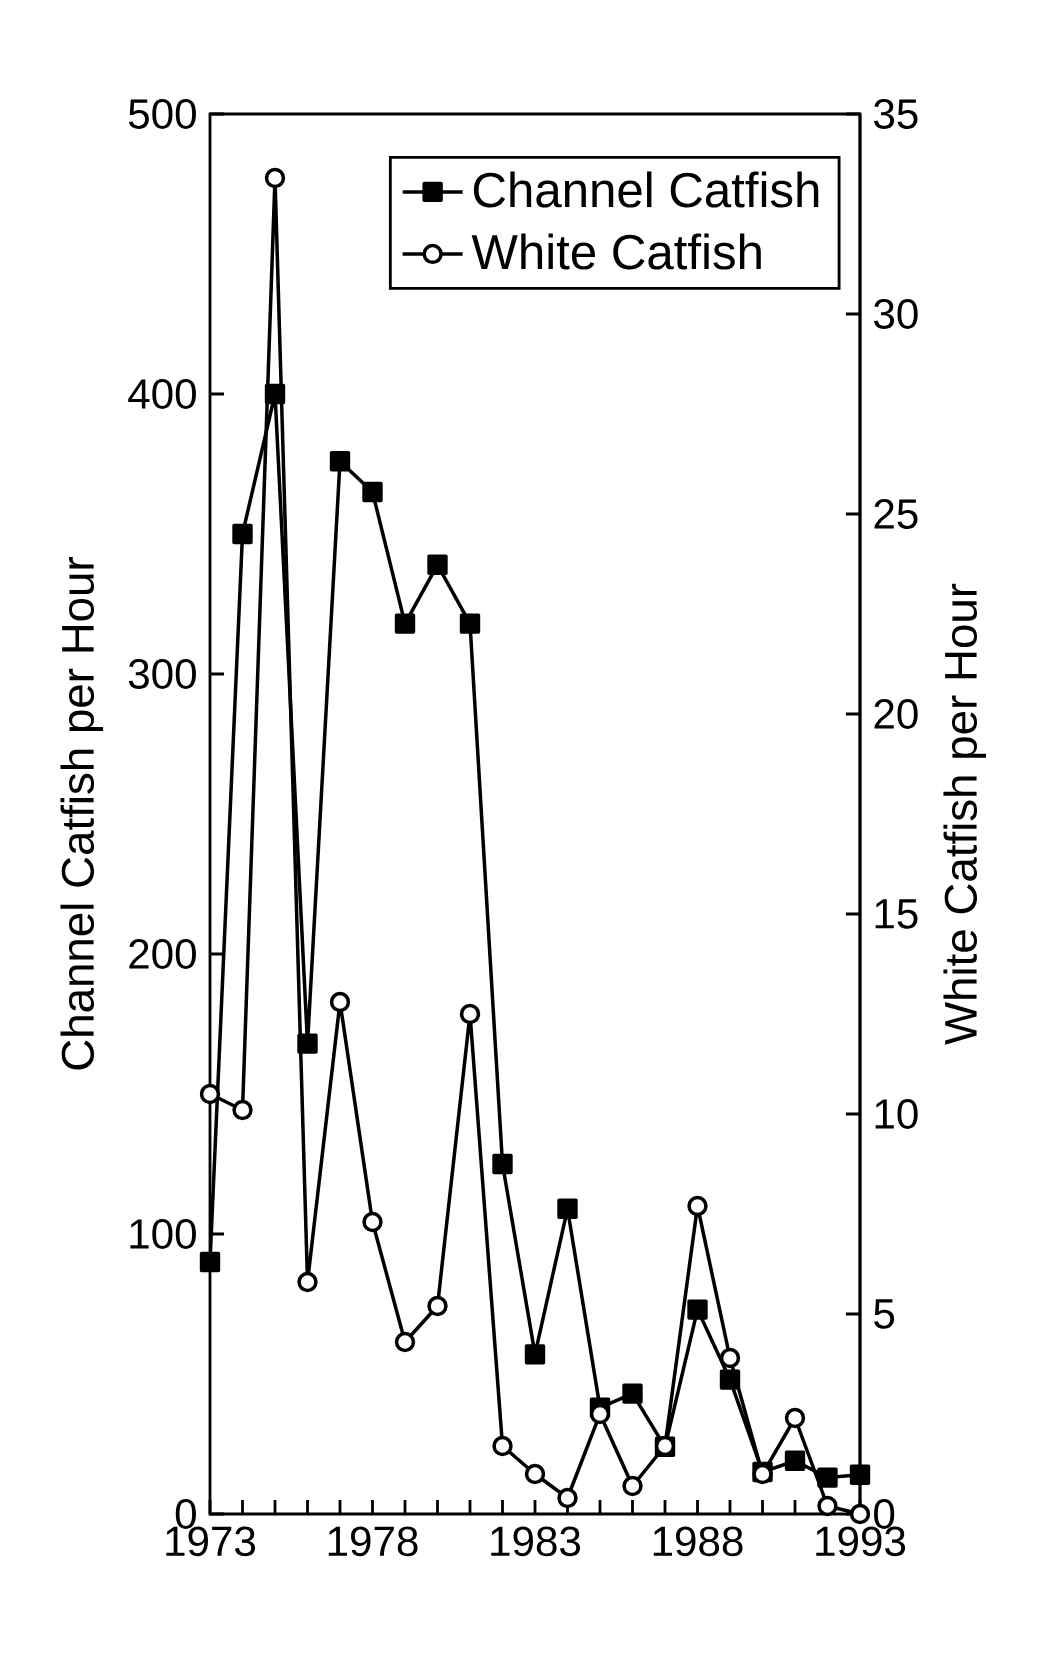 This screenshot has height=1674, width=1046. Describe the element at coordinates (162, 394) in the screenshot. I see `y-tick-label: 400` at that location.